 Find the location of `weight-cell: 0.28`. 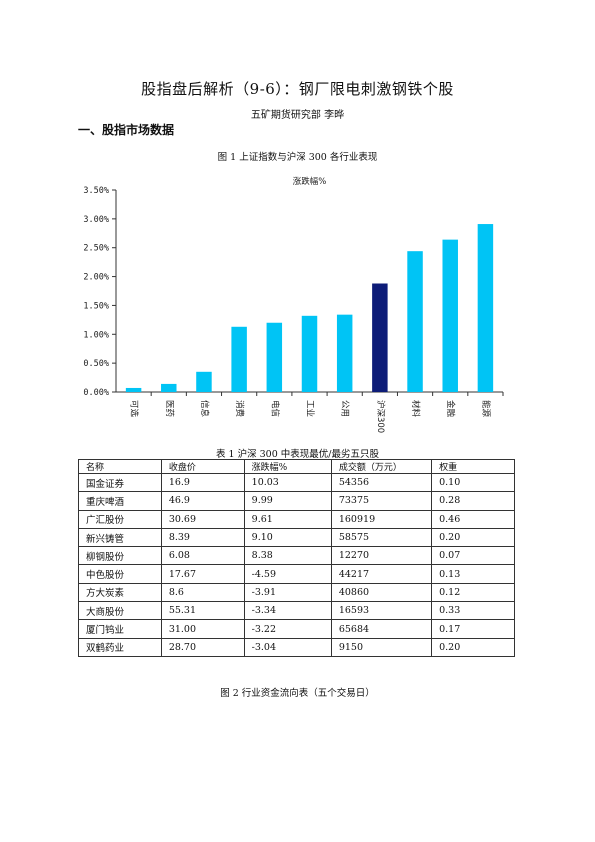

weight-cell: 0.28 is located at coordinates (473, 501).